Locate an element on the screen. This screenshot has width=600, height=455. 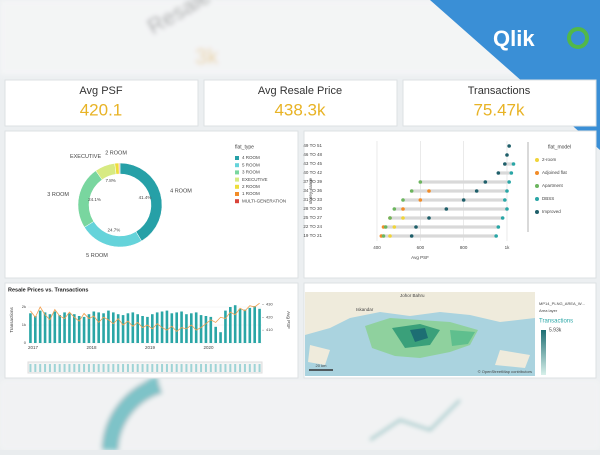
kpi-value: 420.1 is located at coordinates (101, 109).